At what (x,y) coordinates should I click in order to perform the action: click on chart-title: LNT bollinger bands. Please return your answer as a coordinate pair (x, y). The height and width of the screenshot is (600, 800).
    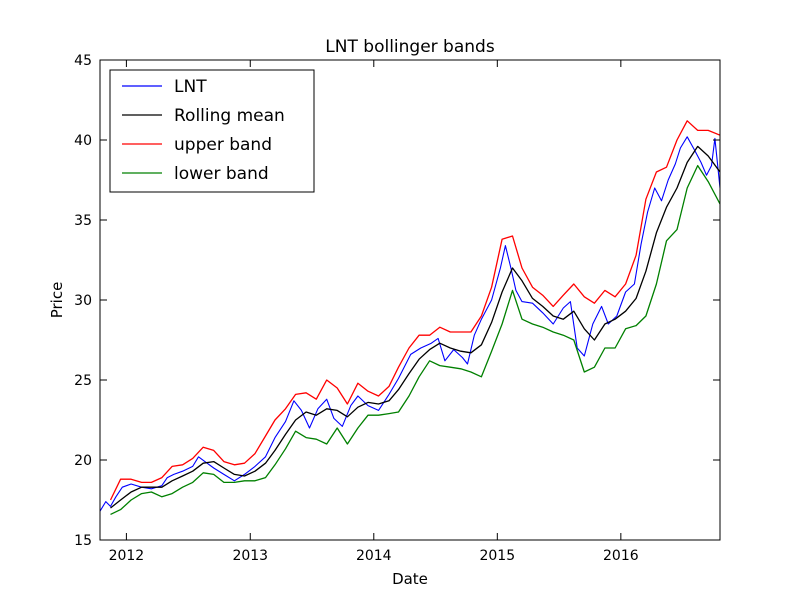
    Looking at the image, I should click on (410, 47).